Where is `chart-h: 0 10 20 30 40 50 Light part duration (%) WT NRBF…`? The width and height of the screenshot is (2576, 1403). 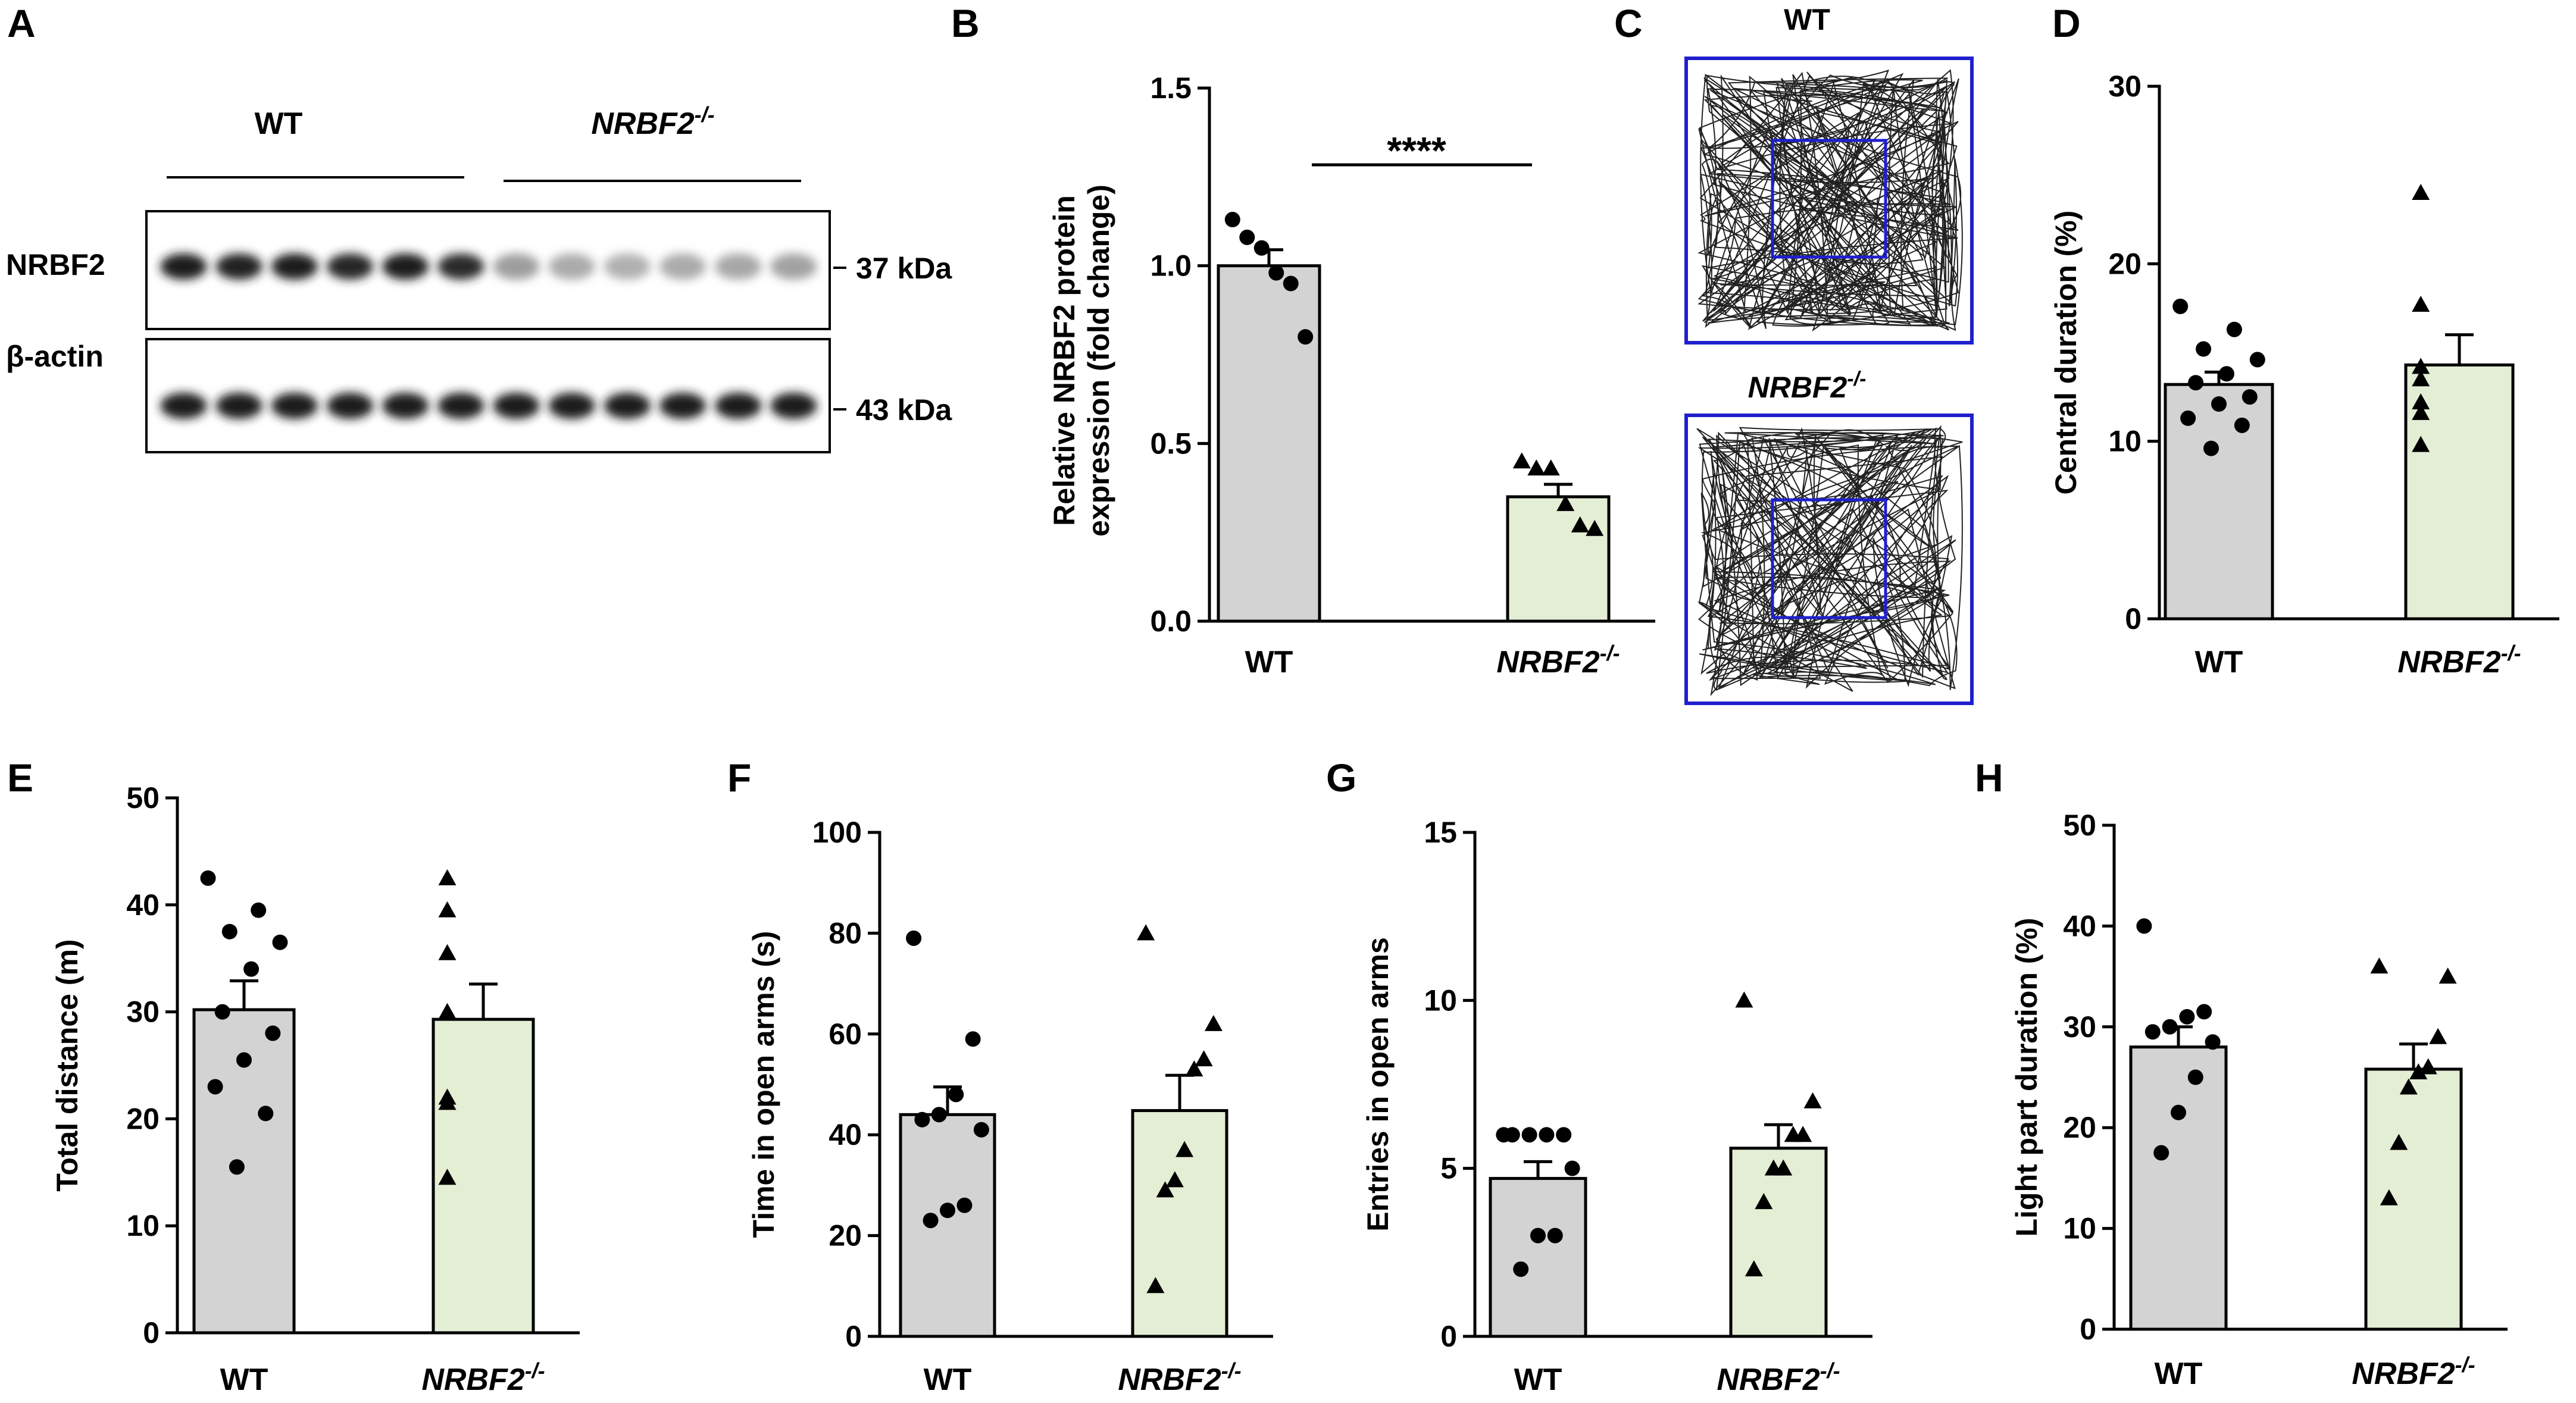
chart-h: 0 10 20 30 40 50 Light part duration (%) WT NRBF… is located at coordinates (2259, 1100).